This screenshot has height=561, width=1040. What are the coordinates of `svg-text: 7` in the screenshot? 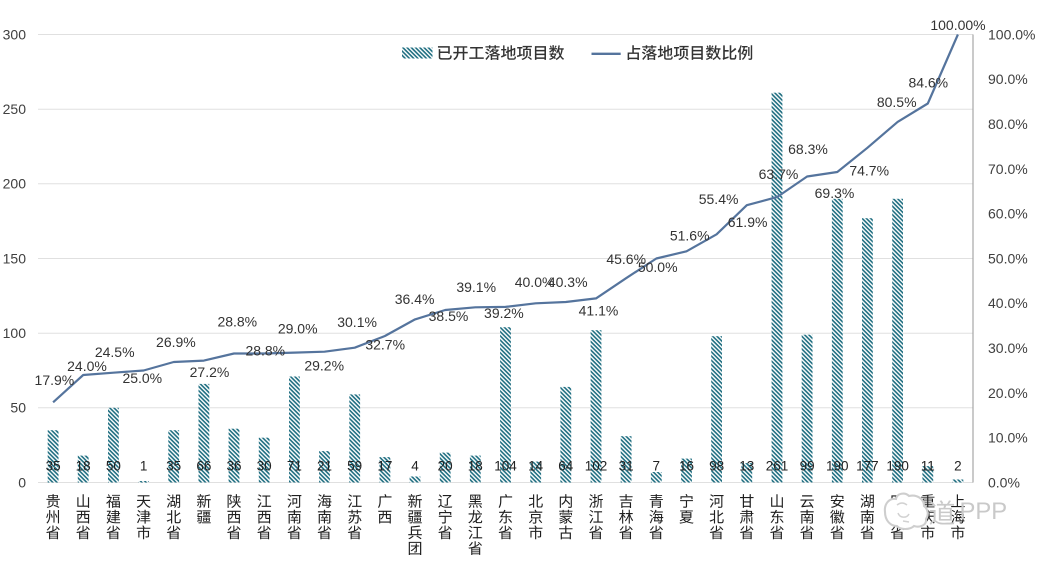 It's located at (657, 466).